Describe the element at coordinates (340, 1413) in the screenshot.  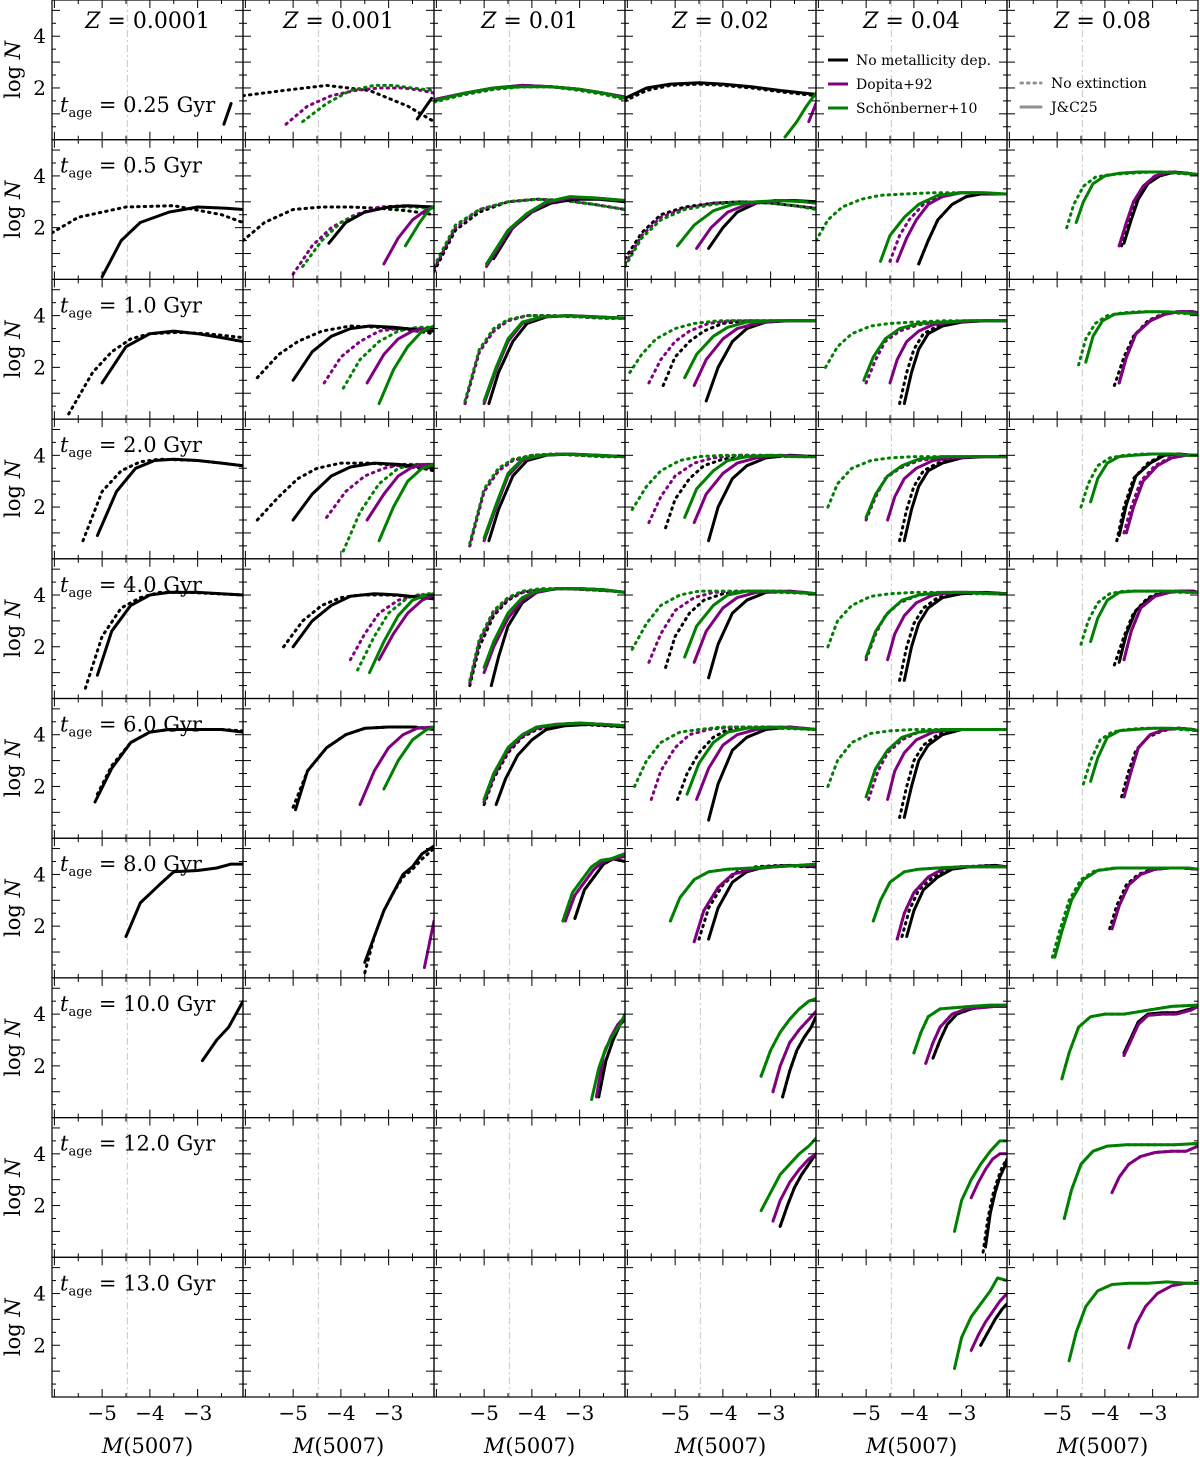
I see `x-tick-label: −4` at that location.